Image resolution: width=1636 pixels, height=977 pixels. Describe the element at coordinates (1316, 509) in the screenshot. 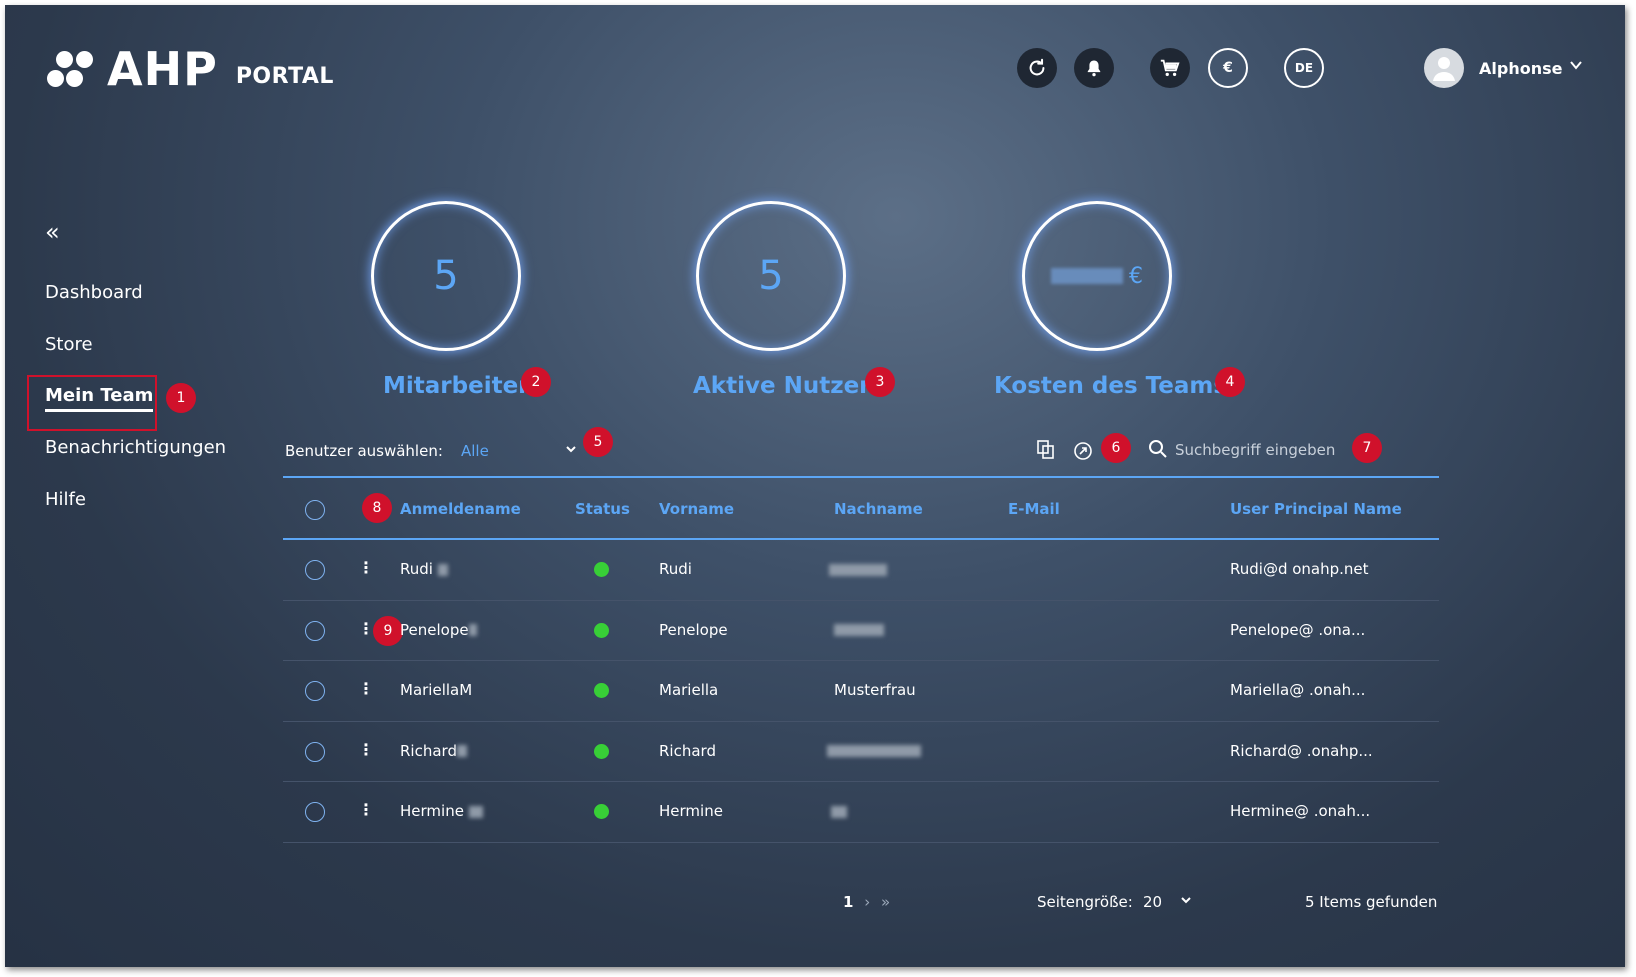

I see `column-upn: User Principal Name` at that location.